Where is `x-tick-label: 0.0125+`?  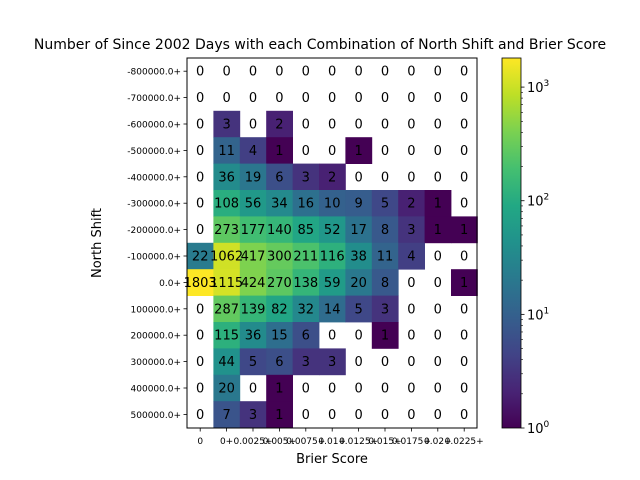 x-tick-label: 0.0125+ is located at coordinates (358, 442).